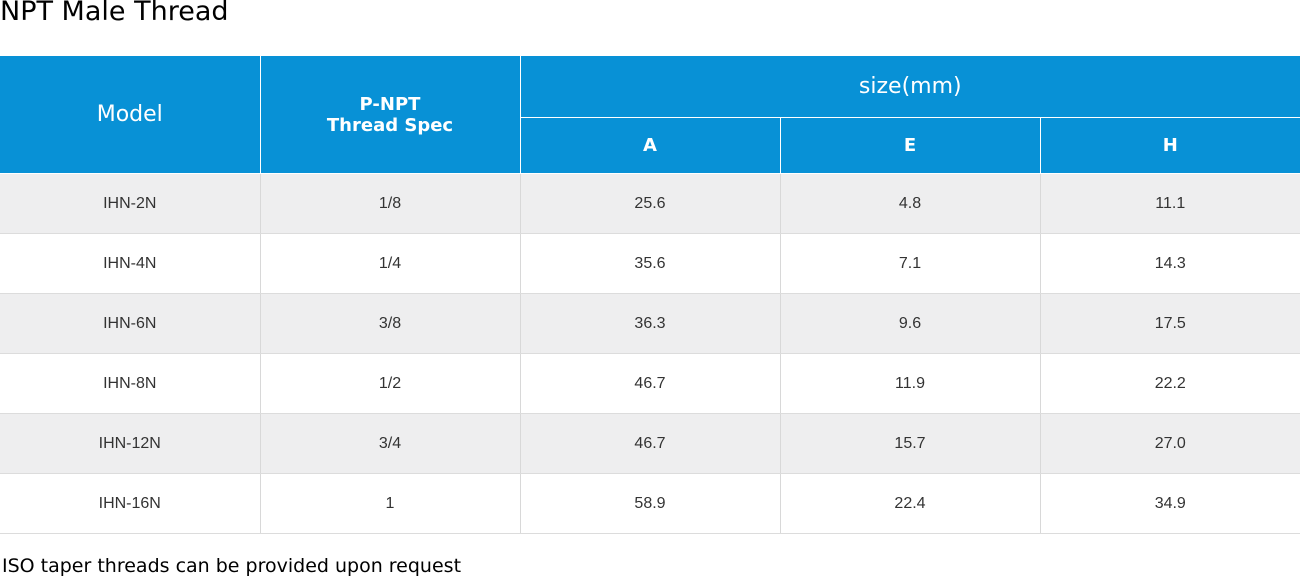 This screenshot has width=1300, height=585. I want to click on header-e: E, so click(910, 145).